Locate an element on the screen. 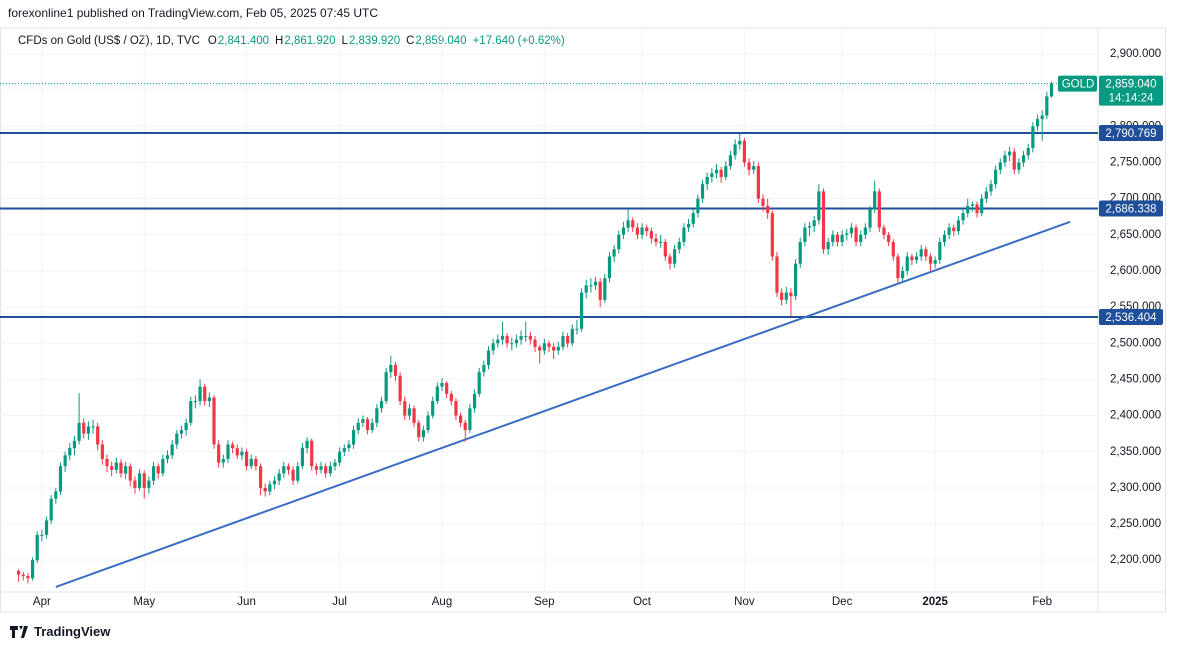 The image size is (1177, 650). ohlc-value: 2,859.040 is located at coordinates (441, 41).